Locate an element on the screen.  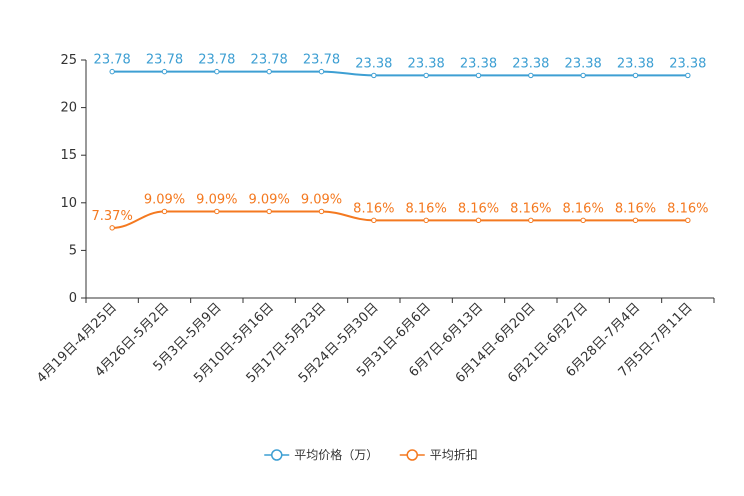
legend-item-1: 平均折扣 is located at coordinates (438, 454).